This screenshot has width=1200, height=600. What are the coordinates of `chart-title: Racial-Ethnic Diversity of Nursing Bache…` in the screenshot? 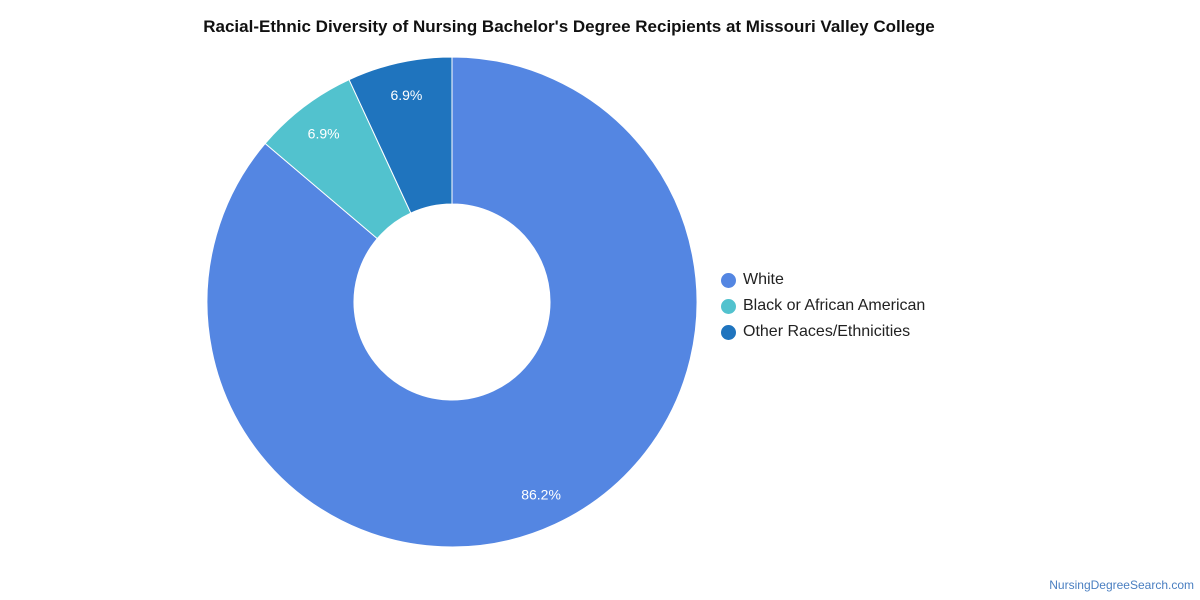 It's located at (569, 26).